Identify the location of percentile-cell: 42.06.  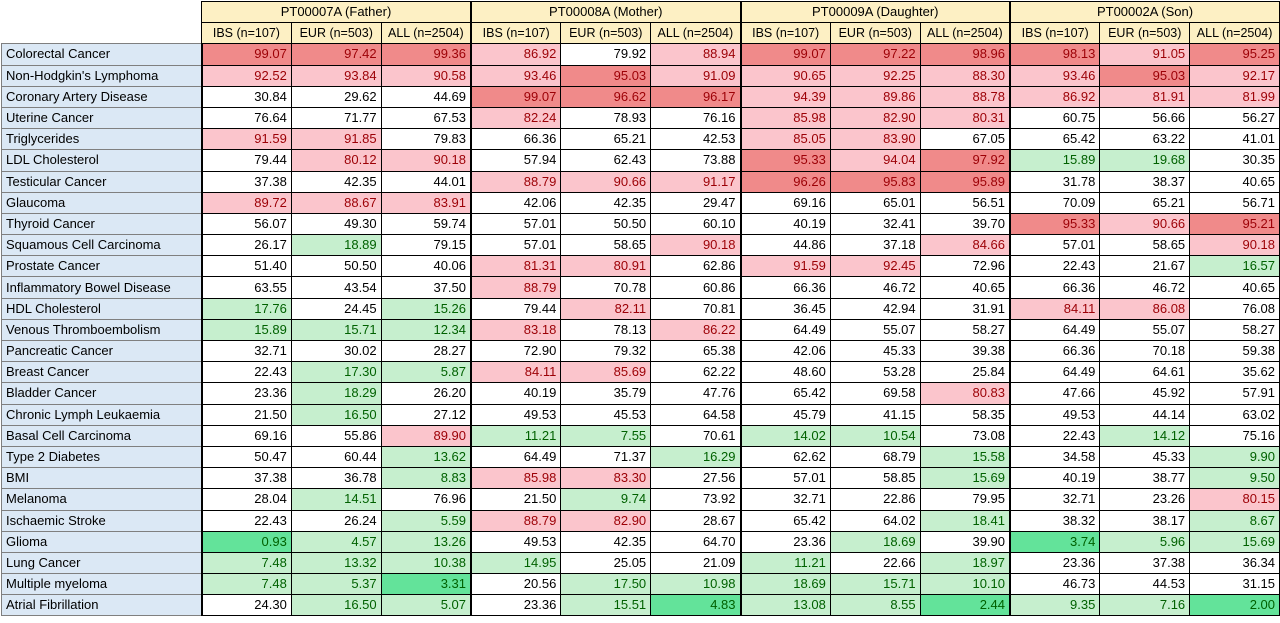
(785, 351).